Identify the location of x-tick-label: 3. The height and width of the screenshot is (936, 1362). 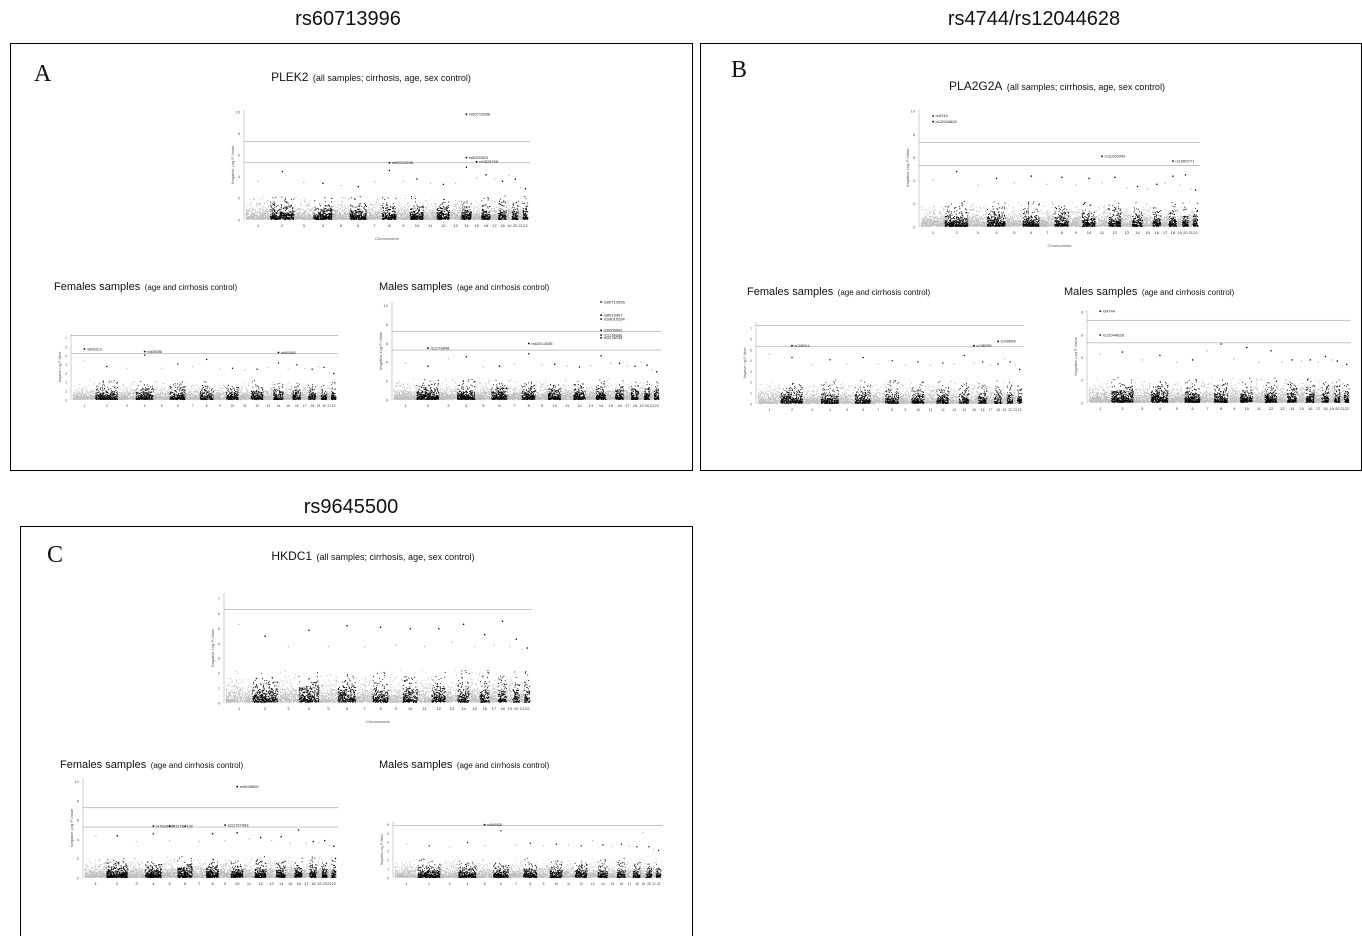
(304, 225).